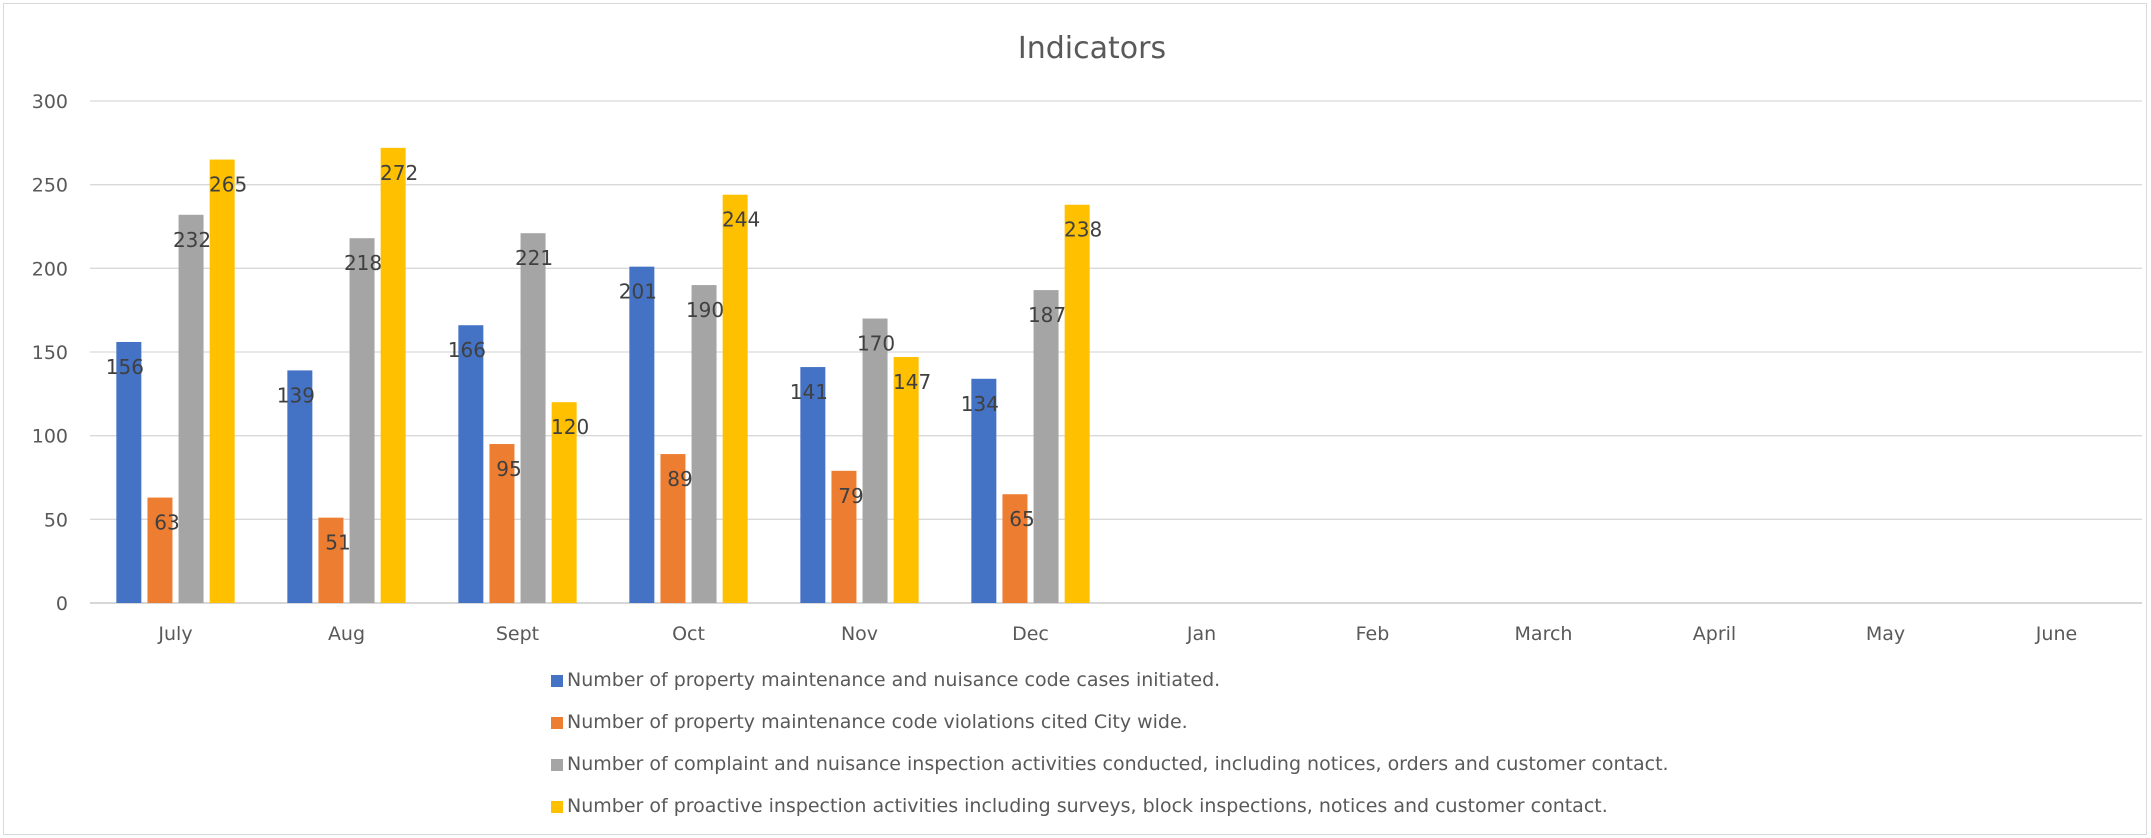 This screenshot has width=2151, height=838. I want to click on data-label: 139, so click(296, 395).